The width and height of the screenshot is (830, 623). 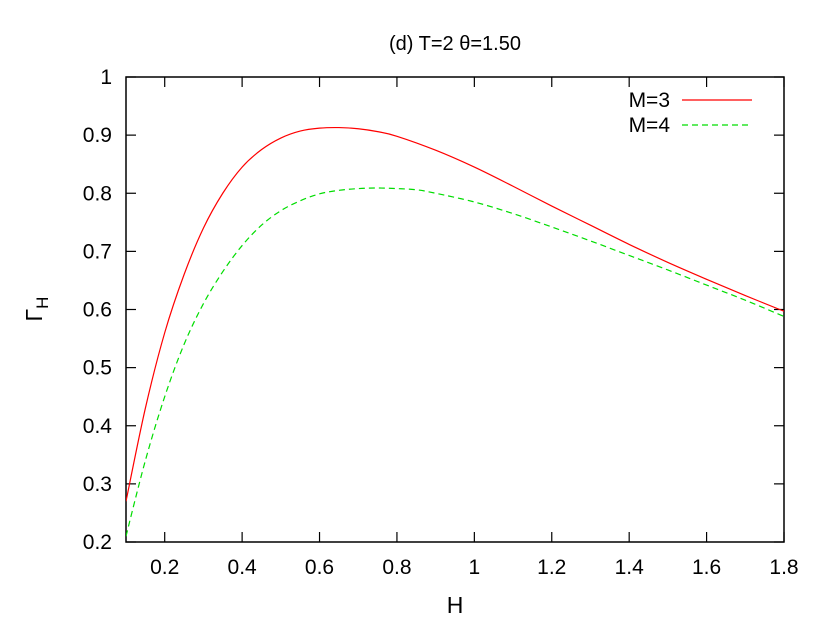 I want to click on y-tick-label: 1, so click(x=106, y=77).